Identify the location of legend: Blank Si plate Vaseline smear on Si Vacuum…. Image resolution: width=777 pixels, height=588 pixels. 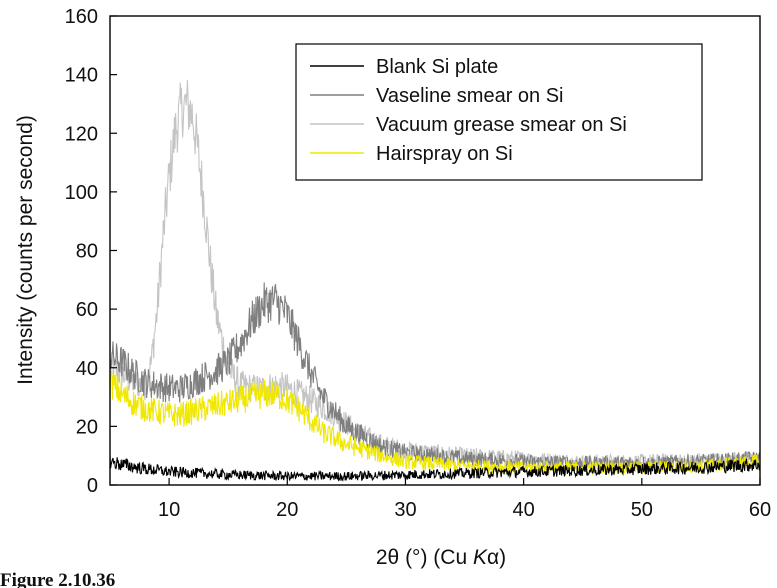
(499, 112).